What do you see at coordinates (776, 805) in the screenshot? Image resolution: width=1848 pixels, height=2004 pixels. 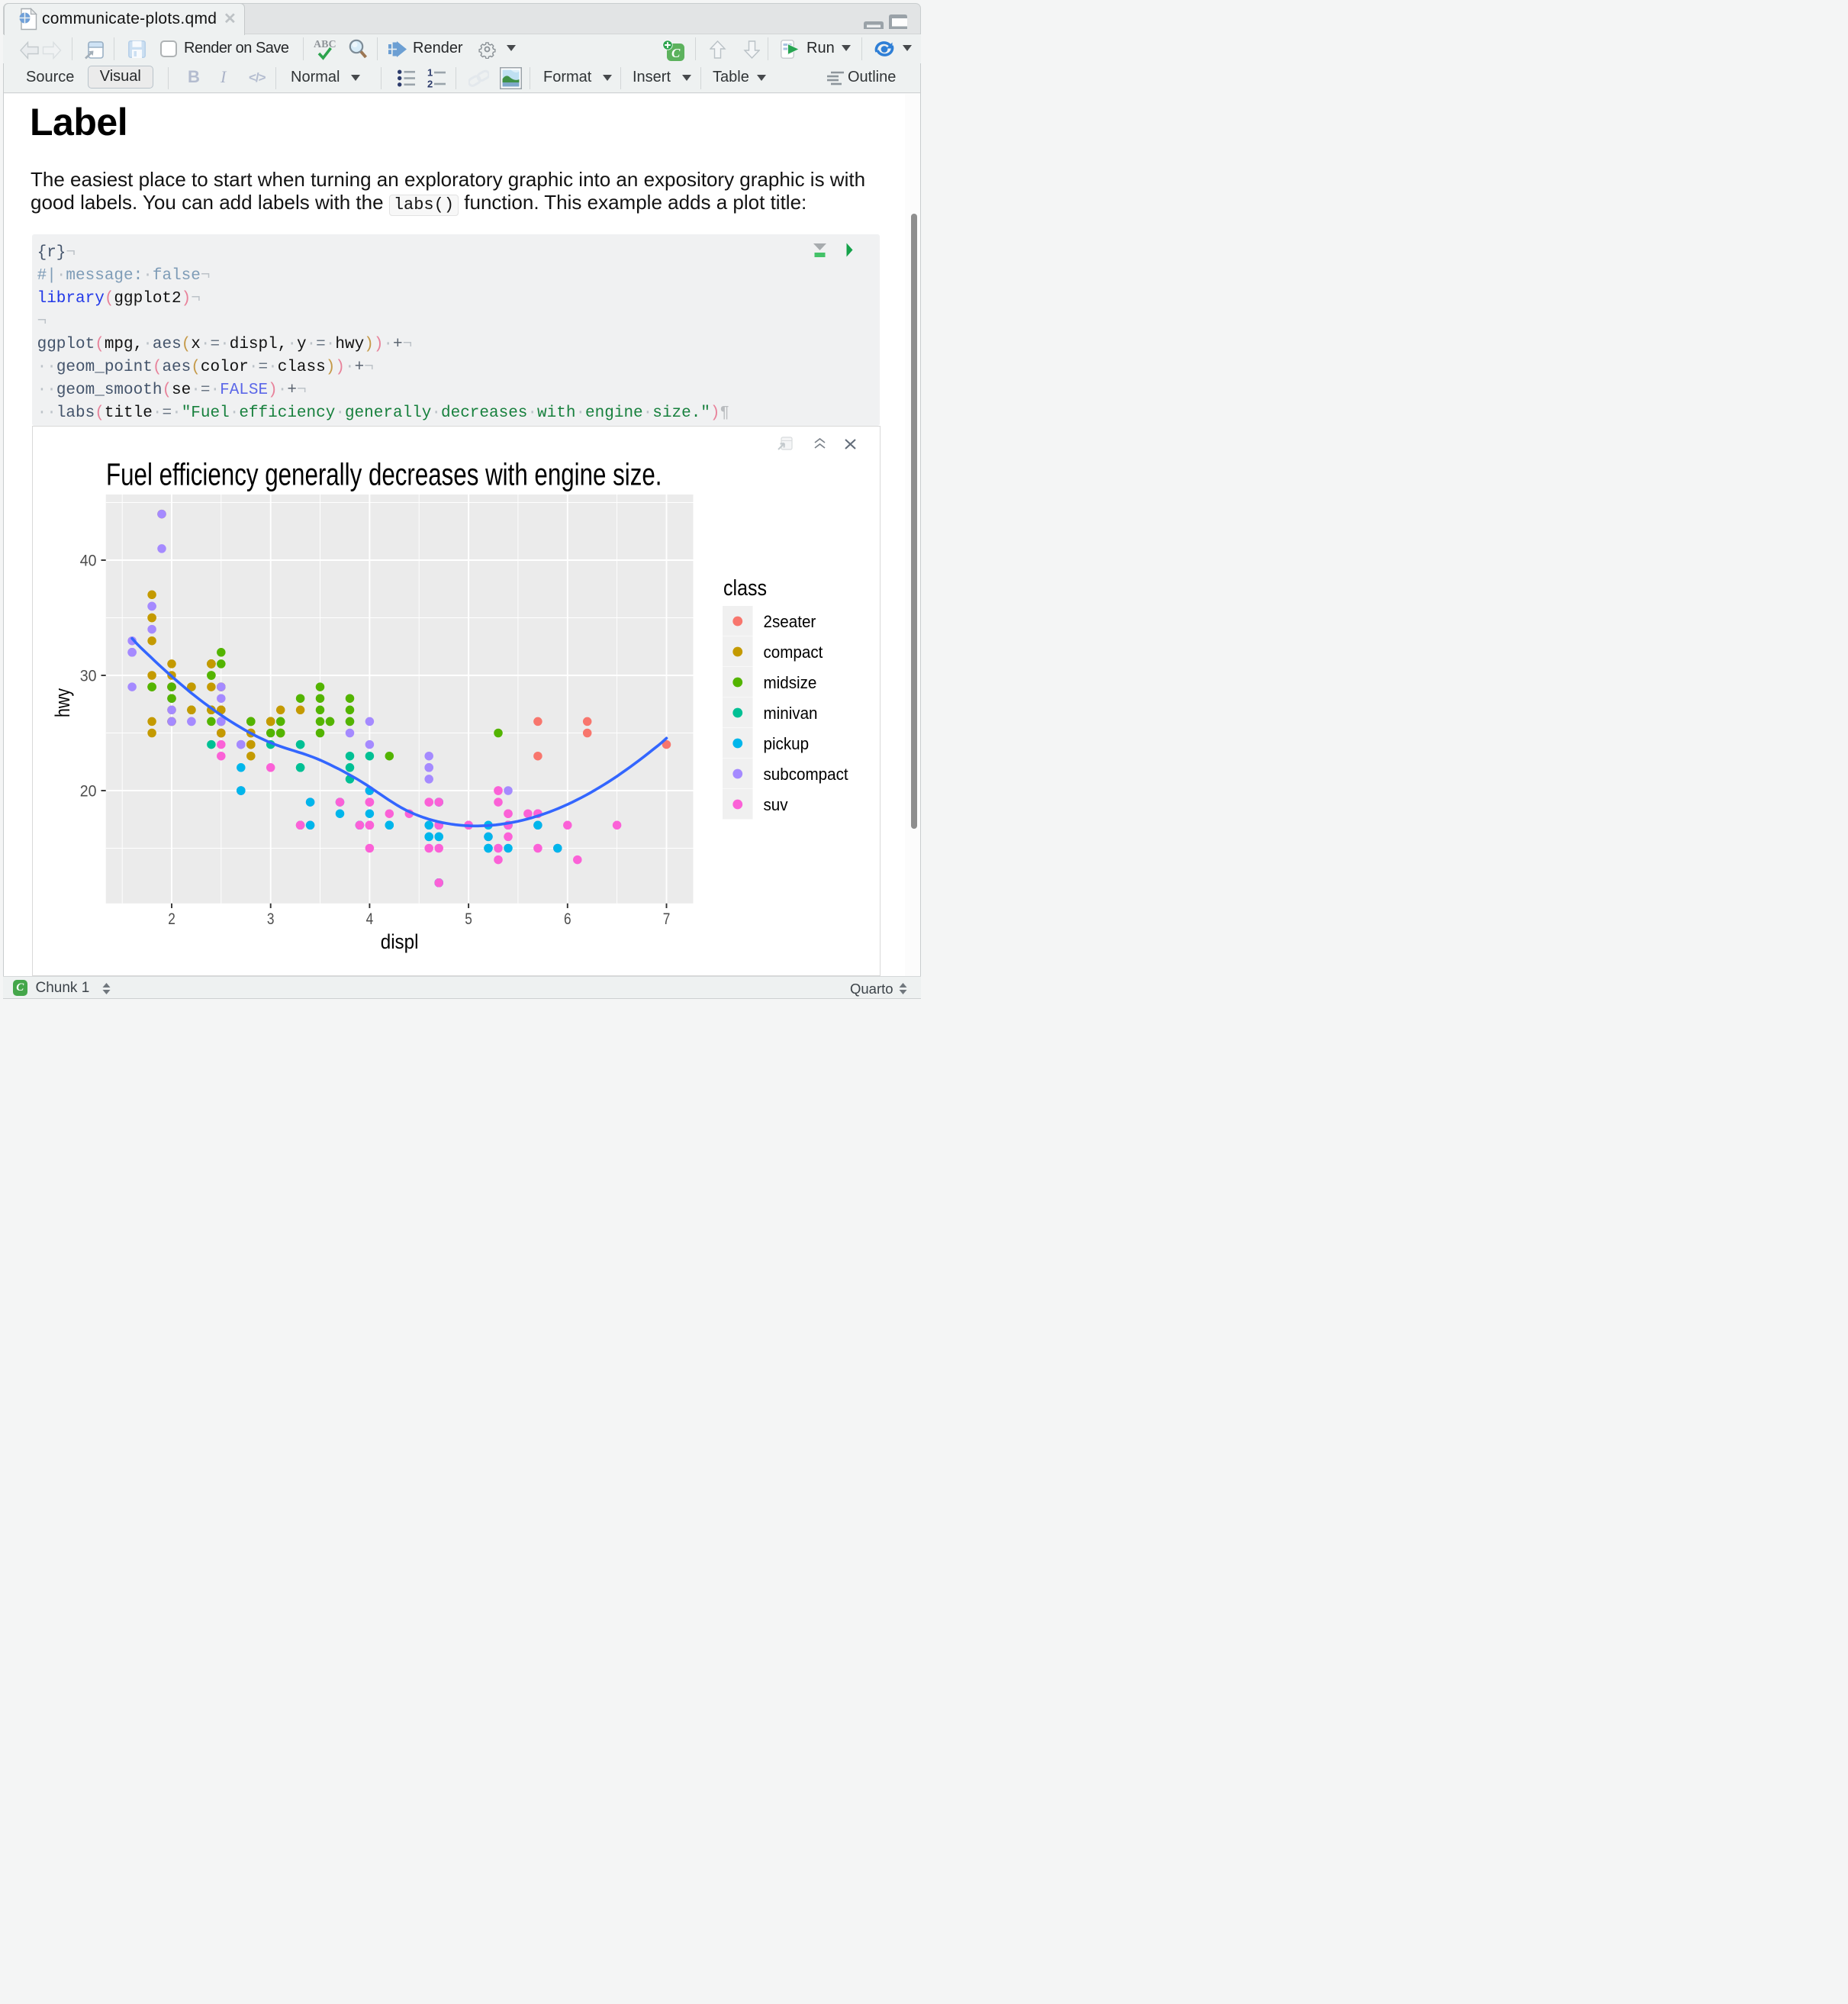 I see `svg-text: suv` at bounding box center [776, 805].